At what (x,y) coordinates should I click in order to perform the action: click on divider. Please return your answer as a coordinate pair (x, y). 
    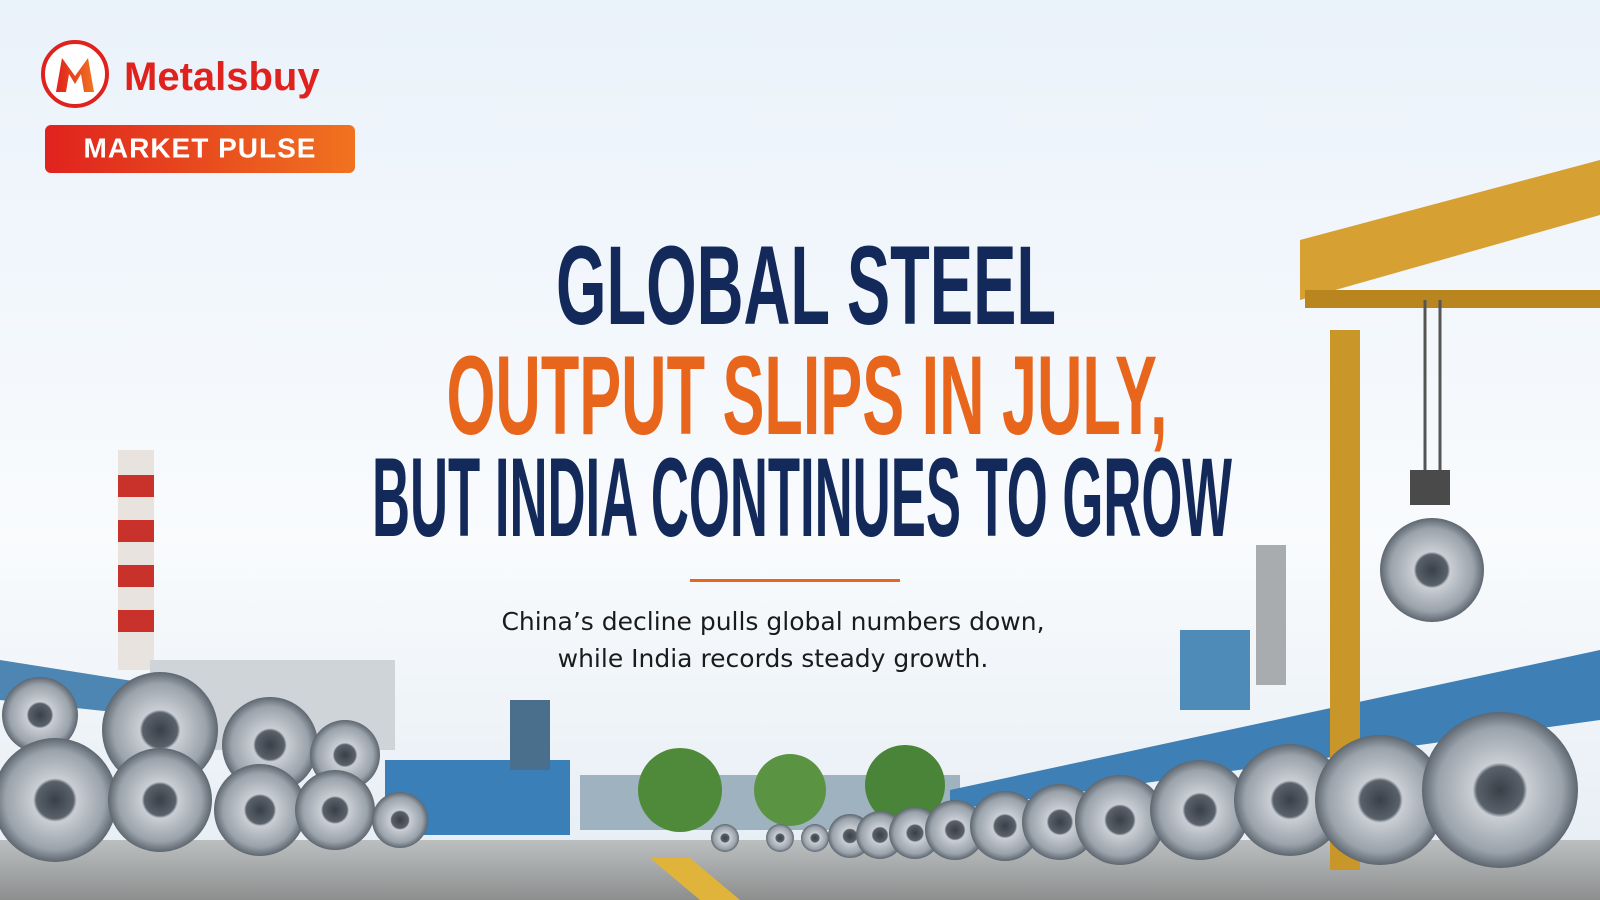
    Looking at the image, I should click on (795, 580).